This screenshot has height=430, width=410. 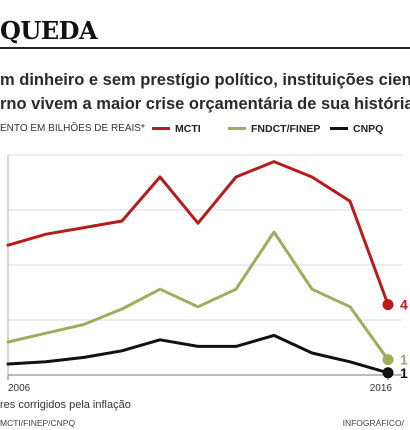 What do you see at coordinates (65, 405) in the screenshot?
I see `footnote: res corrigidos pela inflação` at bounding box center [65, 405].